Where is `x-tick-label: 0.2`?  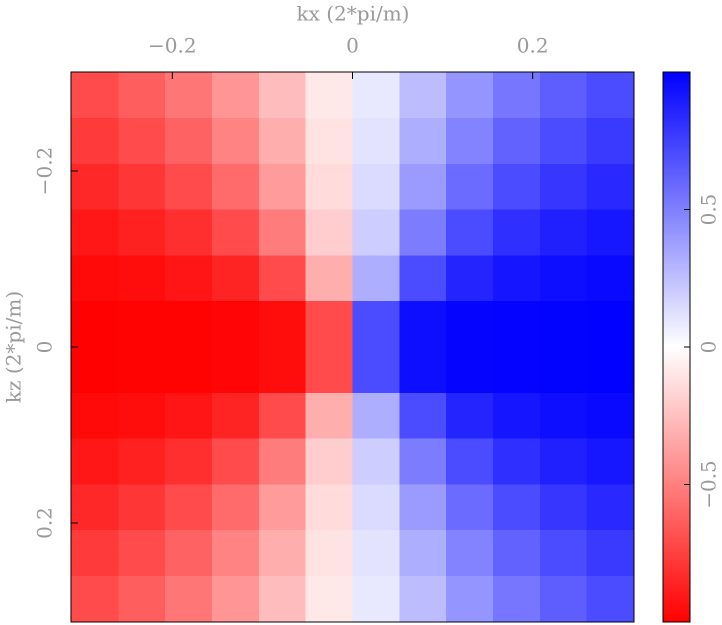 x-tick-label: 0.2 is located at coordinates (533, 46).